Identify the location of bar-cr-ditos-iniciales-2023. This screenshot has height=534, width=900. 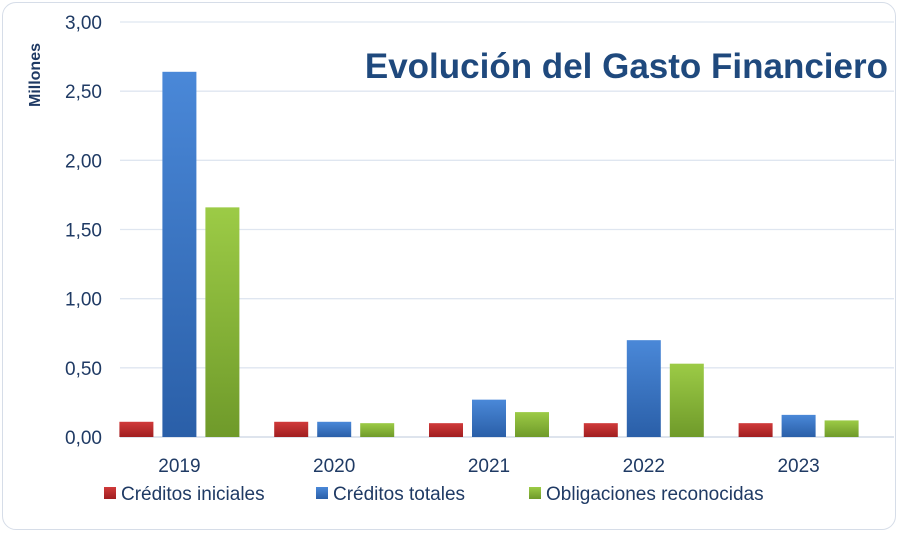
(755, 430).